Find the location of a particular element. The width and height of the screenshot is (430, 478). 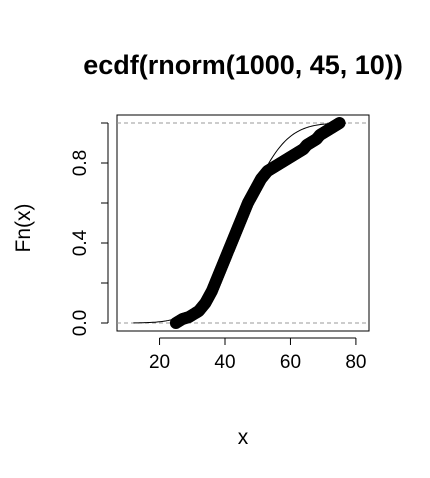

x-tick-label: 40 is located at coordinates (224, 362).